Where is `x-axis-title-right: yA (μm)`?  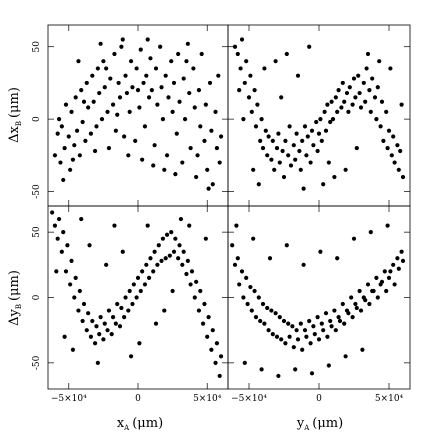
x-axis-title-right: yA (μm) is located at coordinates (319, 424).